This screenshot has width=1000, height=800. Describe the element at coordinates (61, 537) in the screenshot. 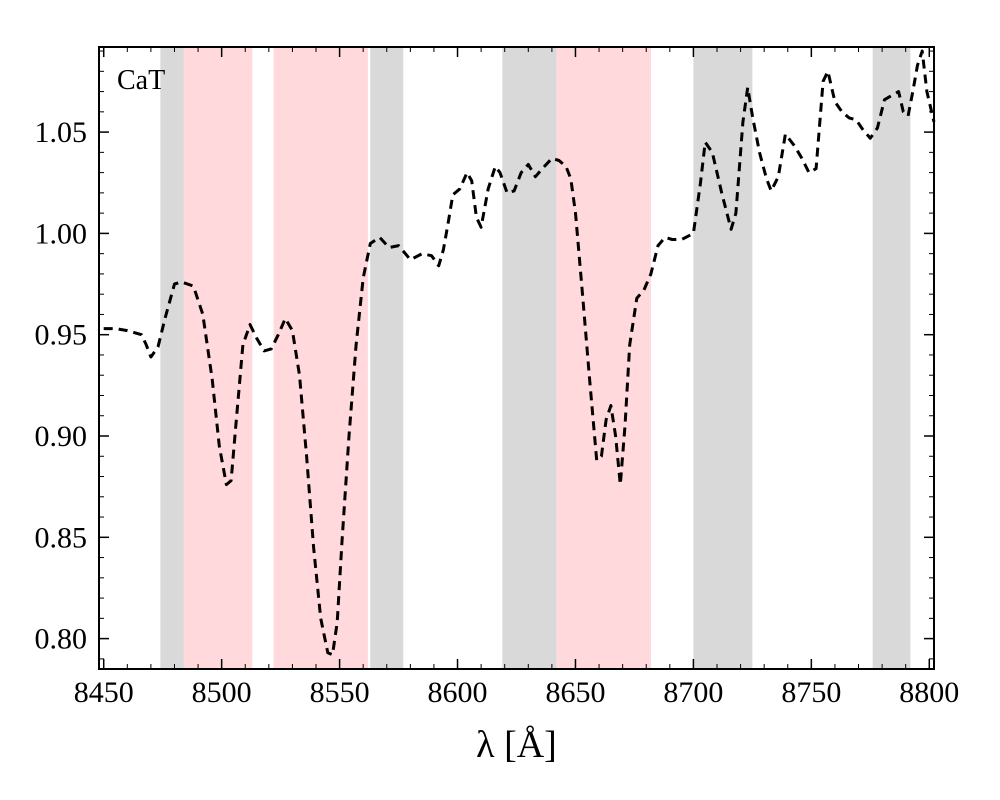

I see `y-tick-label: 0.85` at that location.